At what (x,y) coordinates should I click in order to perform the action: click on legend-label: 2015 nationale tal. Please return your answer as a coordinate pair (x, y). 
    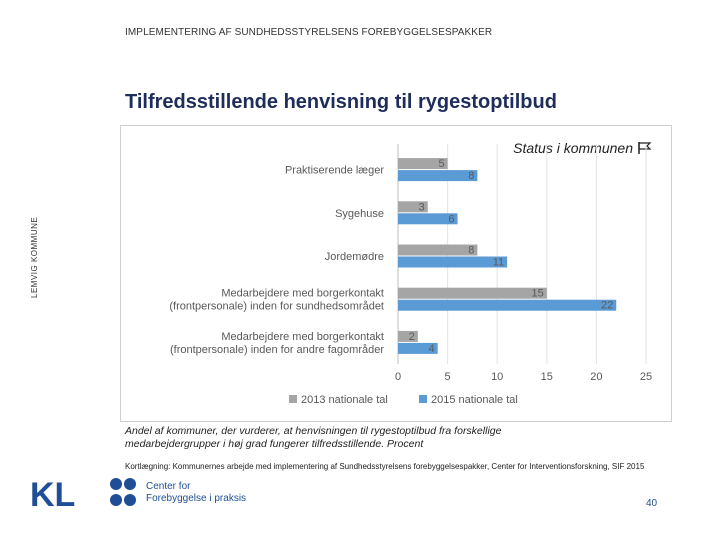
    Looking at the image, I should click on (474, 400).